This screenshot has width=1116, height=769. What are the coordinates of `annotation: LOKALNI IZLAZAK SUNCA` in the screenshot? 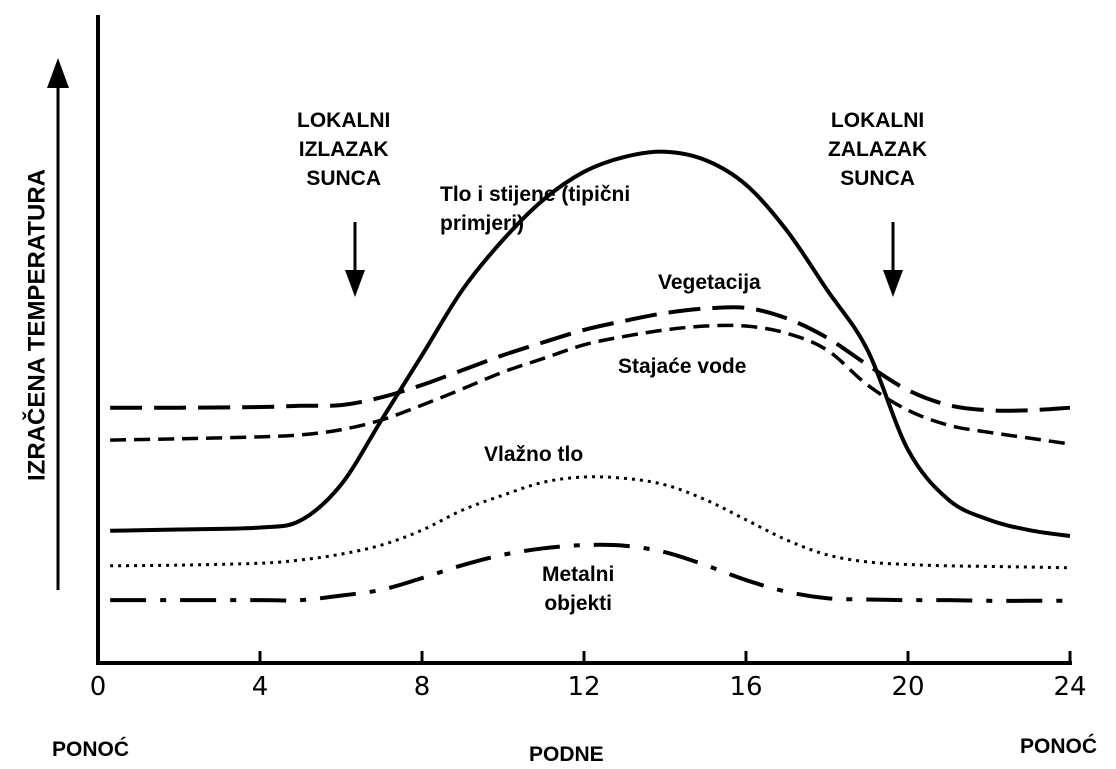 It's located at (344, 149).